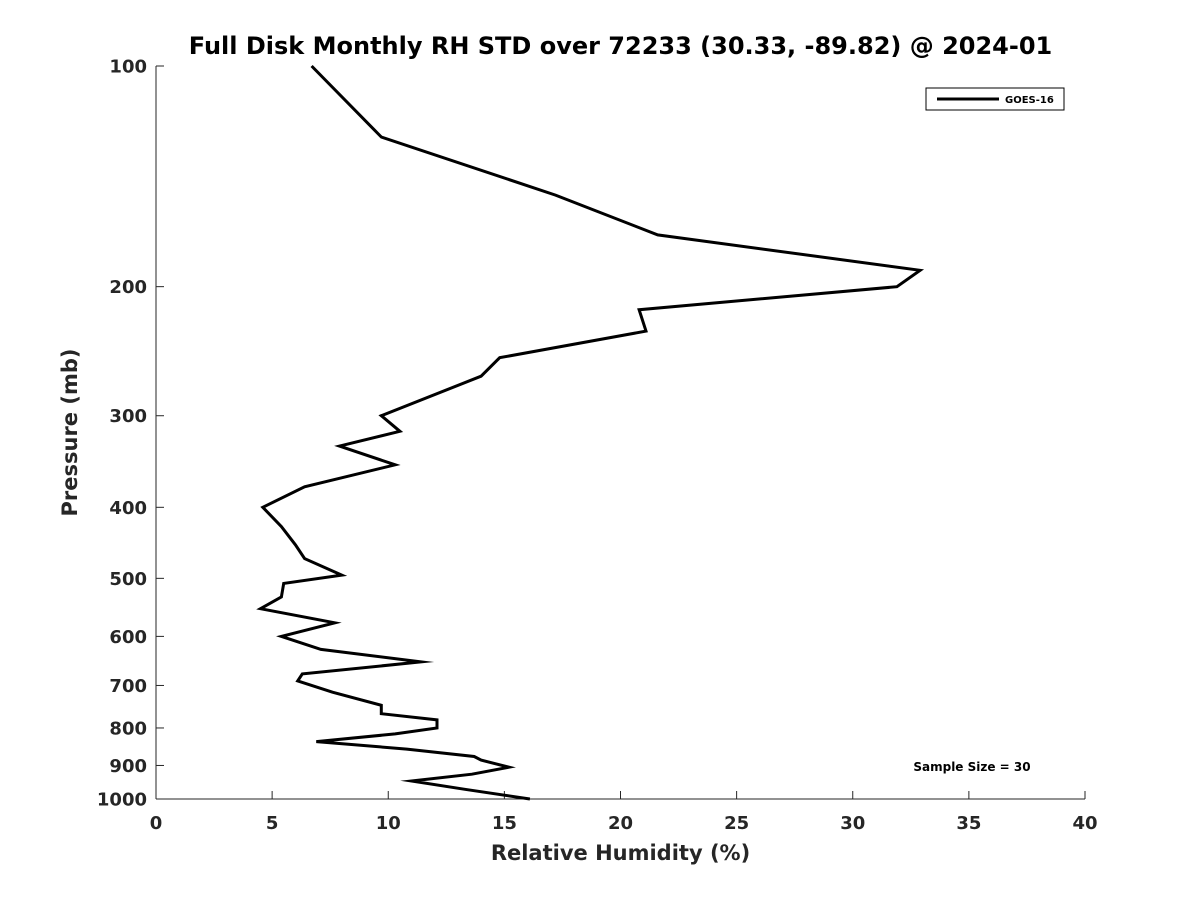  I want to click on x-tick-label: 20, so click(620, 823).